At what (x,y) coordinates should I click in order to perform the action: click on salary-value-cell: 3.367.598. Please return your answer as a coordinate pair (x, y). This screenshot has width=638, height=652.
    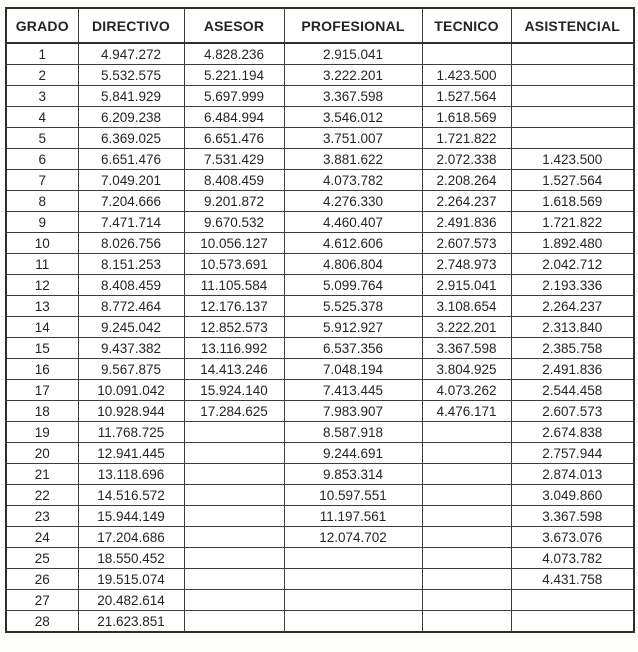
    Looking at the image, I should click on (466, 348).